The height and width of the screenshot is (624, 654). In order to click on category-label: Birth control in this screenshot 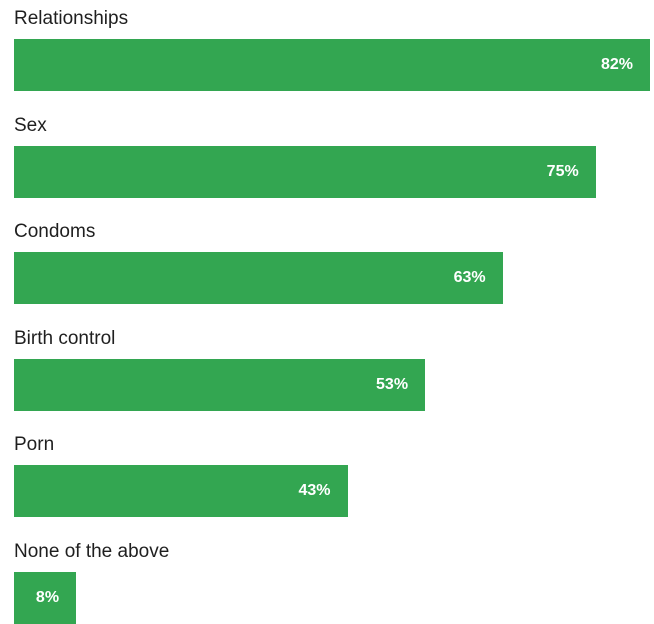, I will do `click(65, 338)`.